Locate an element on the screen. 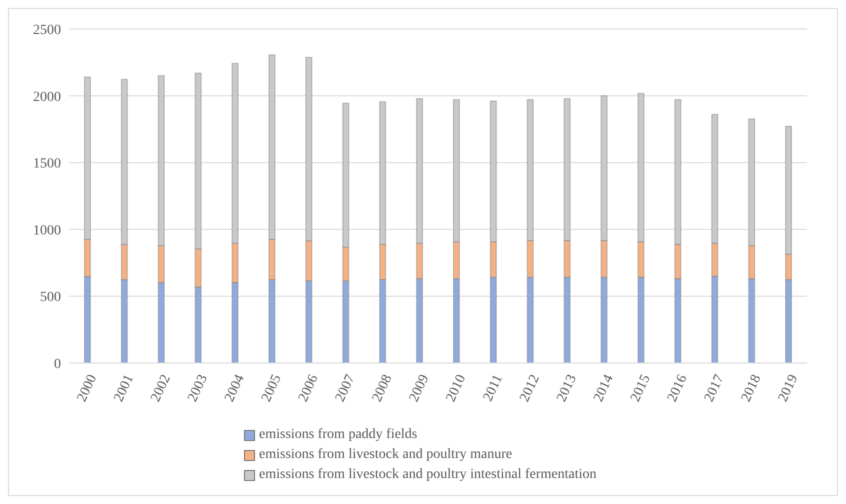 This screenshot has width=846, height=504. y-tick-label: 500 is located at coordinates (50, 298).